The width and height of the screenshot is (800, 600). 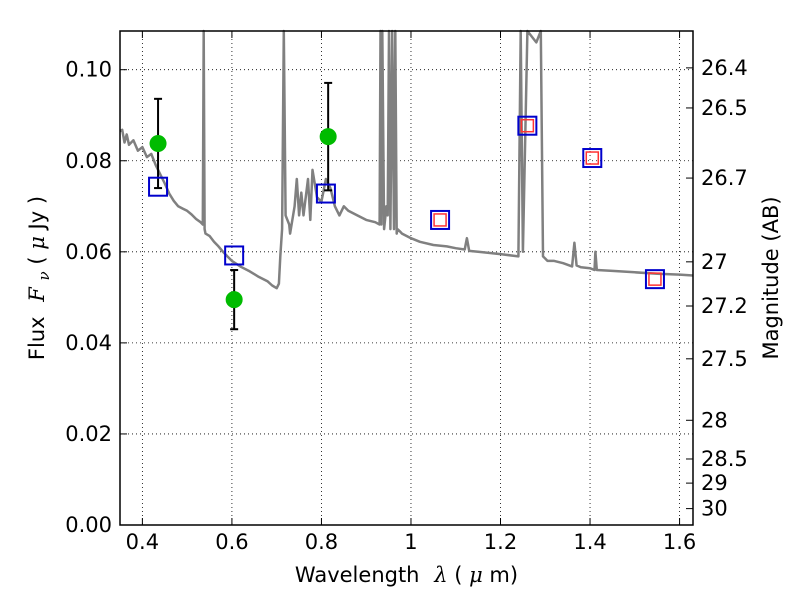 I want to click on y-tick-label: 0.10, so click(x=88, y=70).